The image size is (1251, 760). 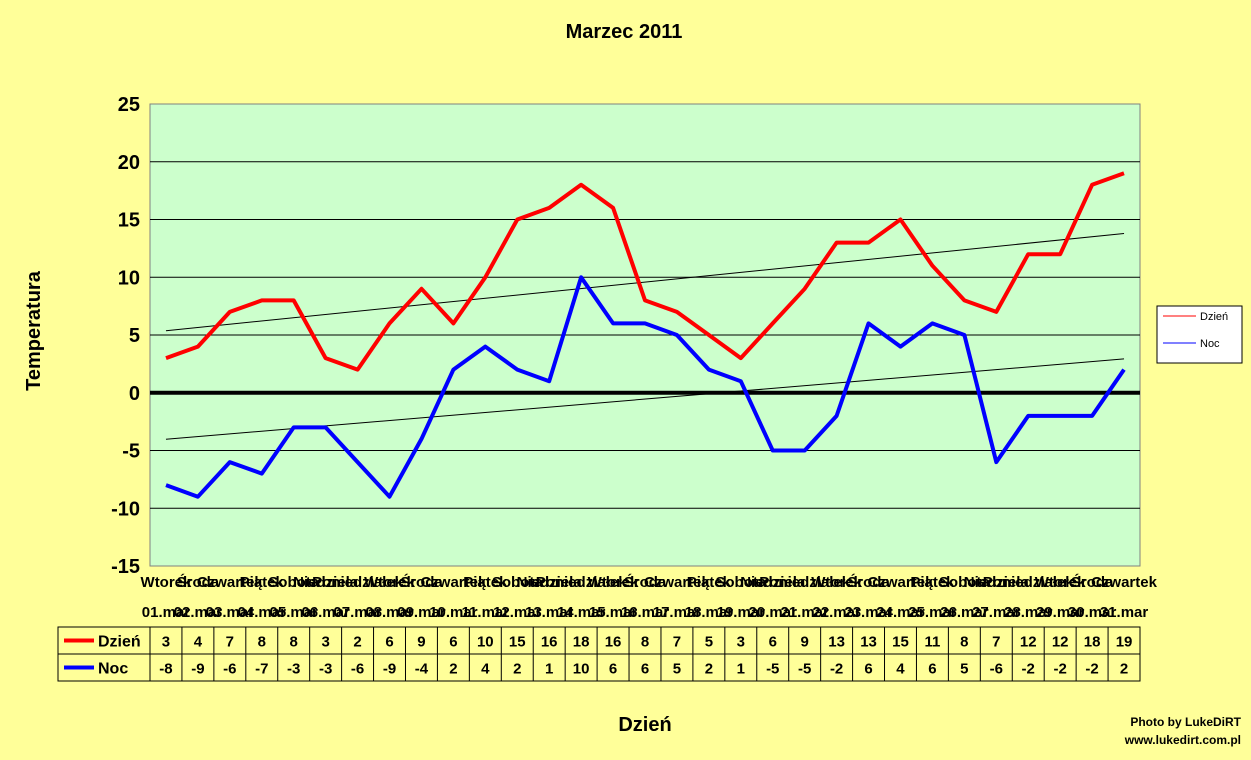 What do you see at coordinates (613, 612) in the screenshot?
I see `x-tick-date: 15.mar` at bounding box center [613, 612].